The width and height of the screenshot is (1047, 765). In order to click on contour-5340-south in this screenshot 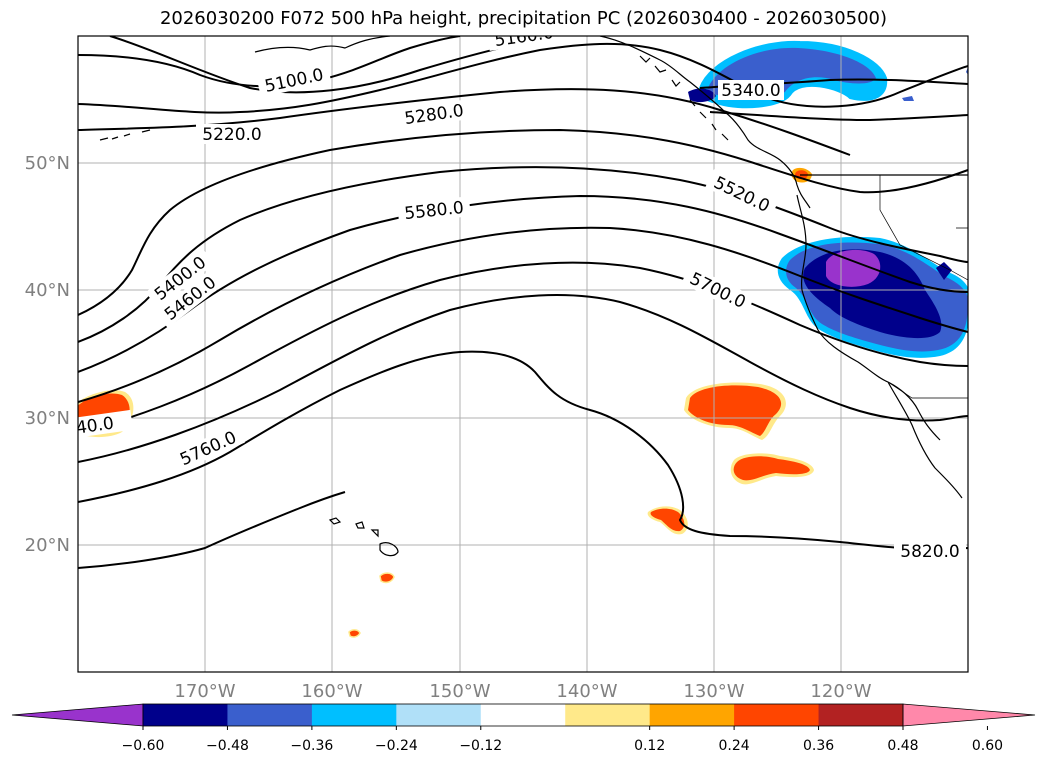, I will do `click(838, 116)`.